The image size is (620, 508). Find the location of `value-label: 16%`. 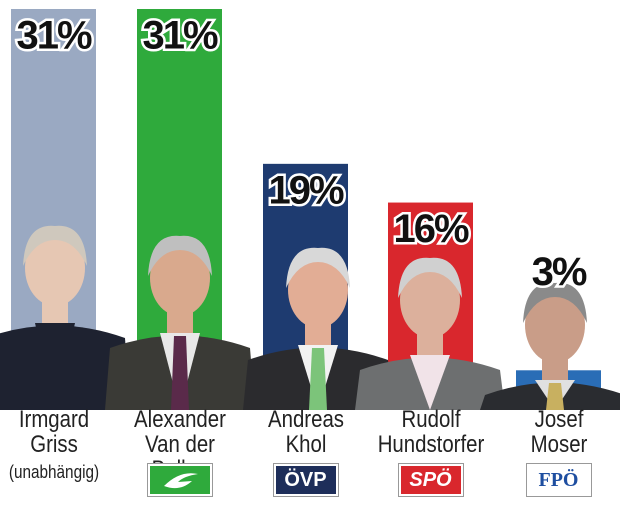

value-label: 16% is located at coordinates (430, 229).